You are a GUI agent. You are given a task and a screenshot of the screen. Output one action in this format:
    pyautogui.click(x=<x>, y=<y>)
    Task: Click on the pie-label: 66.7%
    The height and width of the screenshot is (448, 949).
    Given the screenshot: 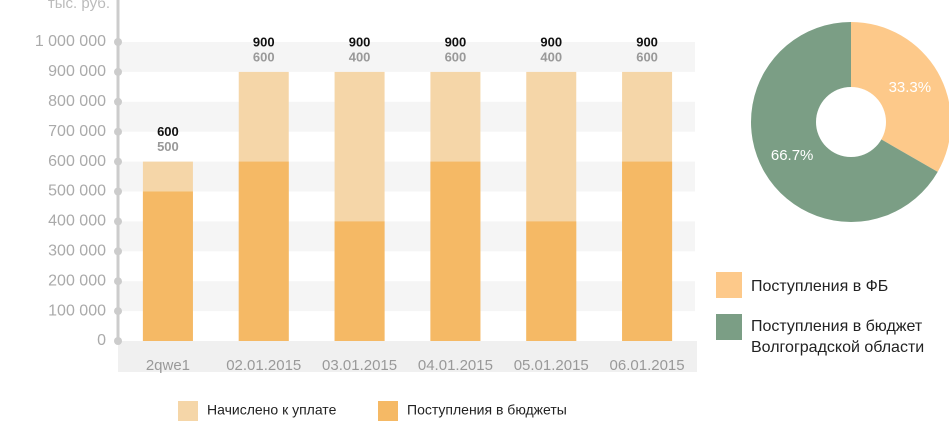 What is the action you would take?
    pyautogui.click(x=792, y=155)
    